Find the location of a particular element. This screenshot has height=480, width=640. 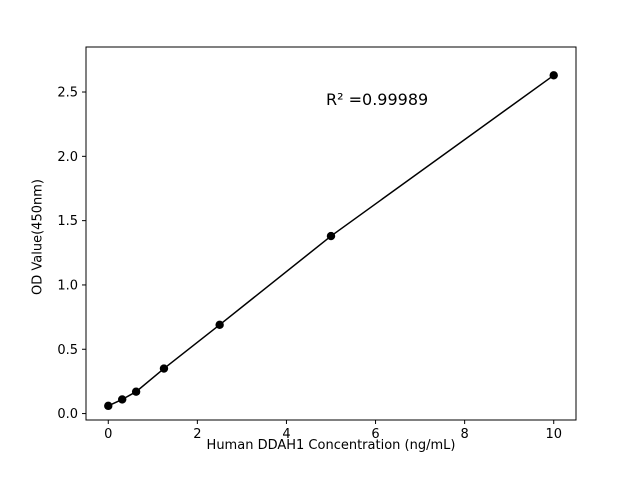

y-tick-label: 1.0 is located at coordinates (67, 285).